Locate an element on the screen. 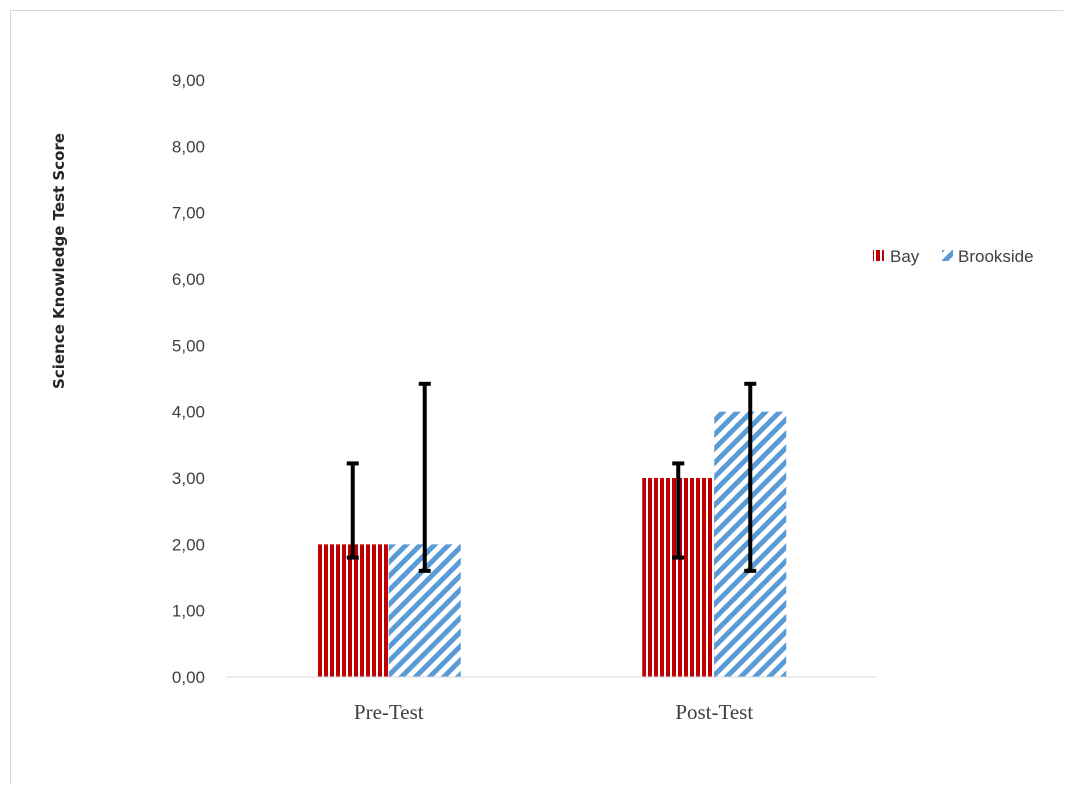 This screenshot has width=1065, height=787. error-bar-bay-pre-test is located at coordinates (352, 510).